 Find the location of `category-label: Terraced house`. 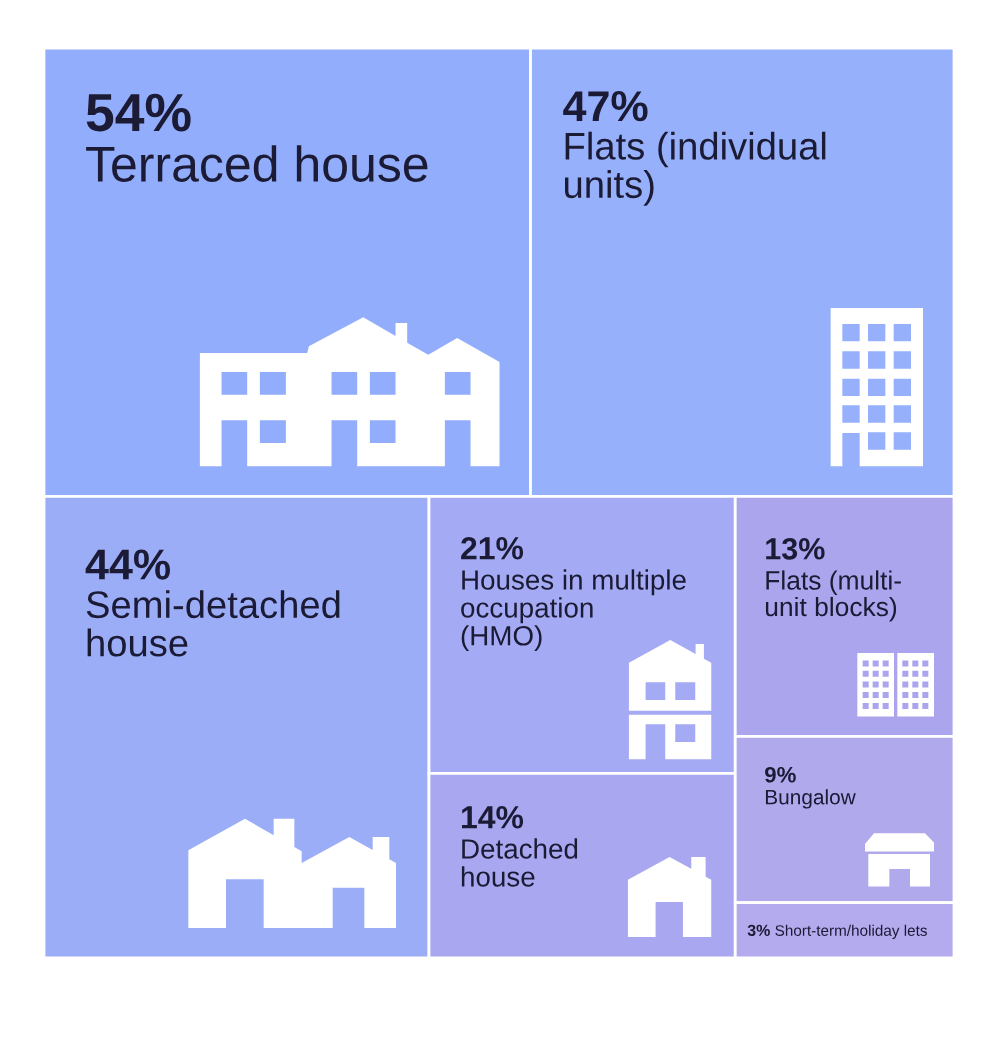

category-label: Terraced house is located at coordinates (257, 163).